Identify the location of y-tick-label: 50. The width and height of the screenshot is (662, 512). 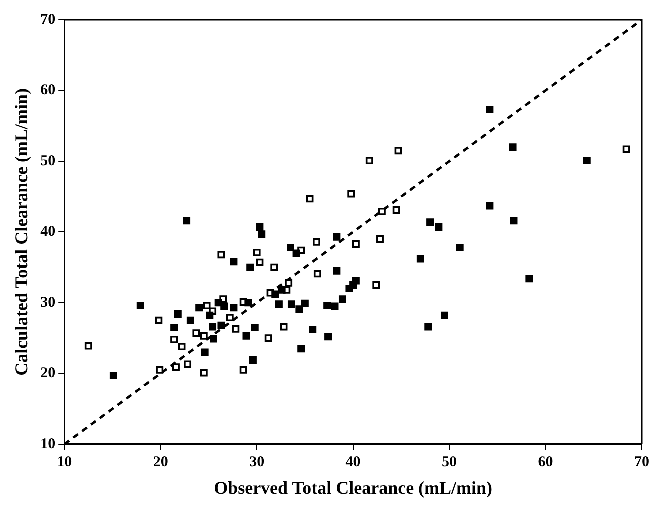
(48, 161).